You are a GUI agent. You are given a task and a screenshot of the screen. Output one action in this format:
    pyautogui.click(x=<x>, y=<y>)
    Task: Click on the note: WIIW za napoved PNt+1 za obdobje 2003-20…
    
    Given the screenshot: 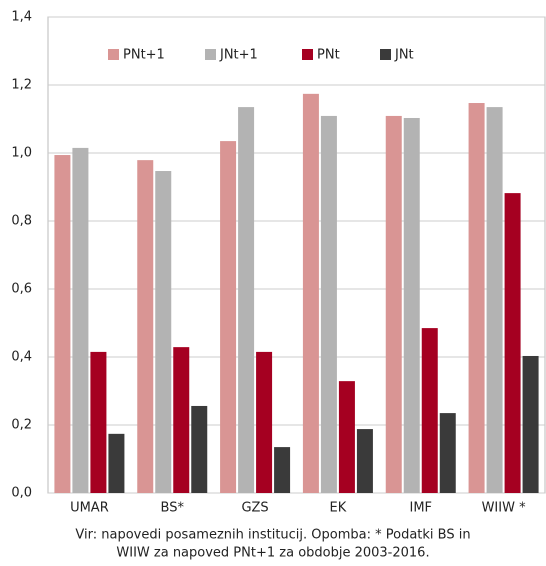 What is the action you would take?
    pyautogui.click(x=272, y=553)
    